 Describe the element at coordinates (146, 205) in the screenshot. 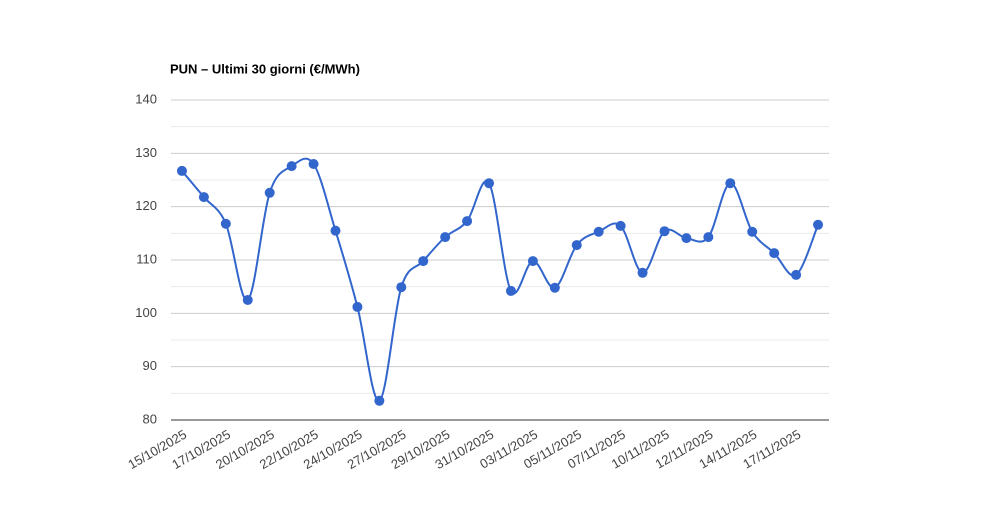

I see `y-tick-label: 120` at that location.